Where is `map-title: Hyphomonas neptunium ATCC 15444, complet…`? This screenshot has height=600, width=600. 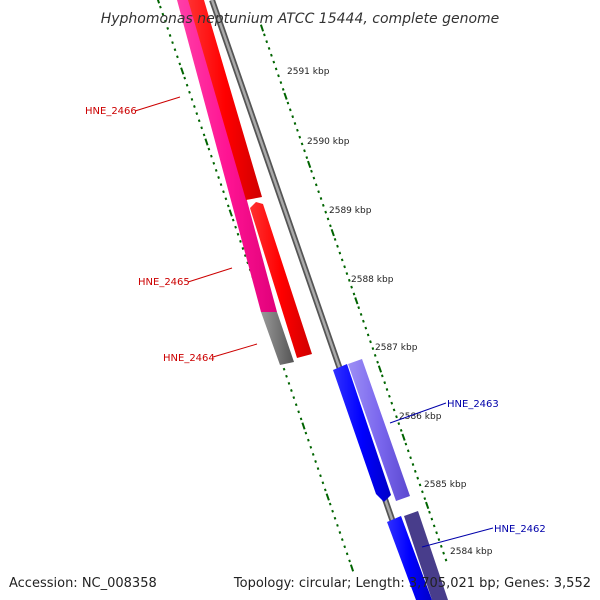
map-title: Hyphomonas neptunium ATCC 15444, complet… is located at coordinates (300, 19).